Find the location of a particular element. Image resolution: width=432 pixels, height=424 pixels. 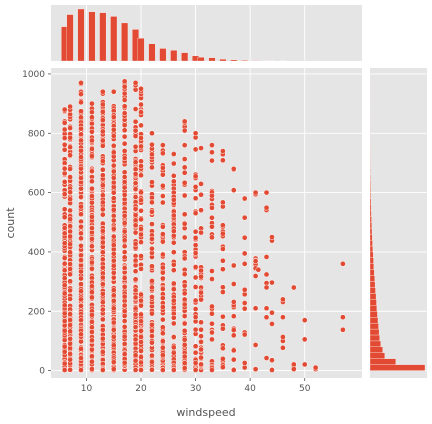

x-tick-label: 40 is located at coordinates (250, 389).